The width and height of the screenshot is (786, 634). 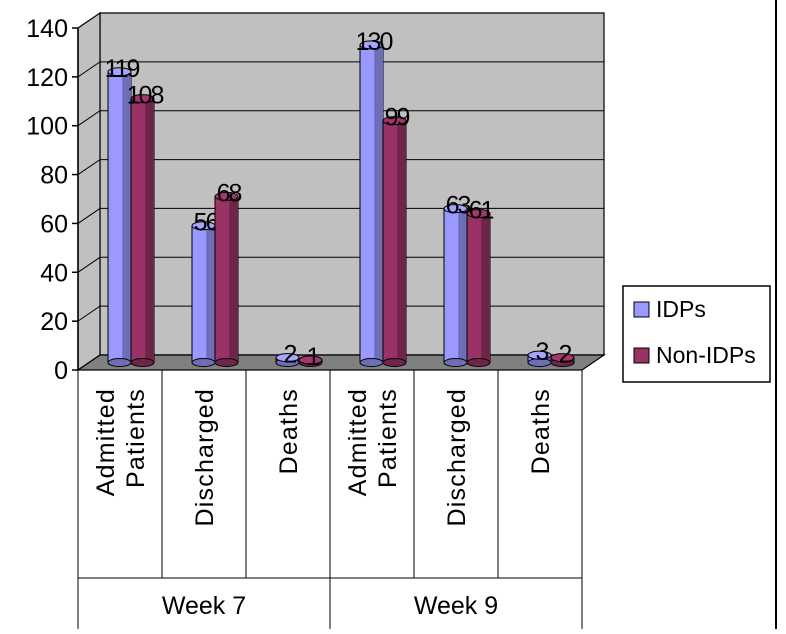 I want to click on bar-data-label: 1, so click(x=313, y=357).